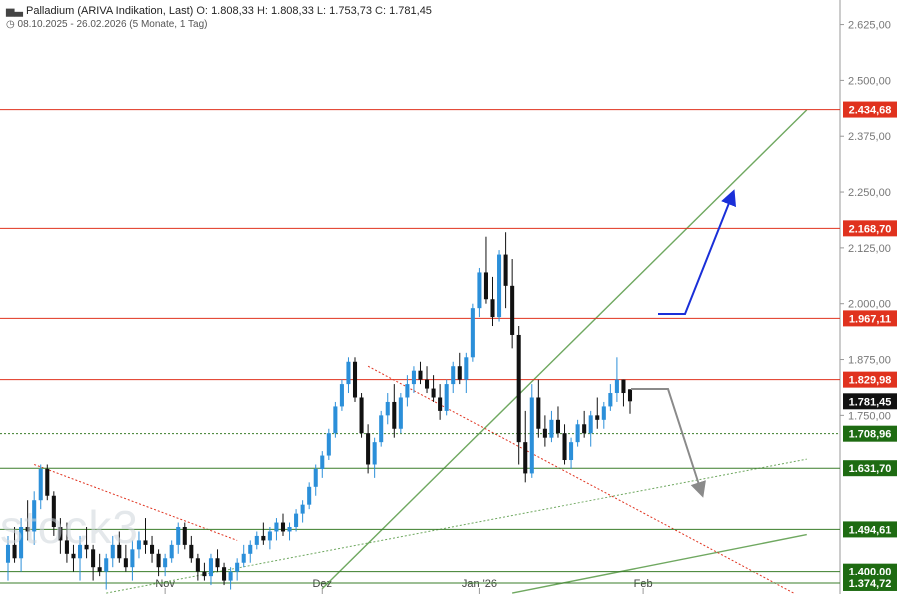 This screenshot has width=900, height=594. Describe the element at coordinates (69, 527) in the screenshot. I see `watermark-logo: stock3` at that location.